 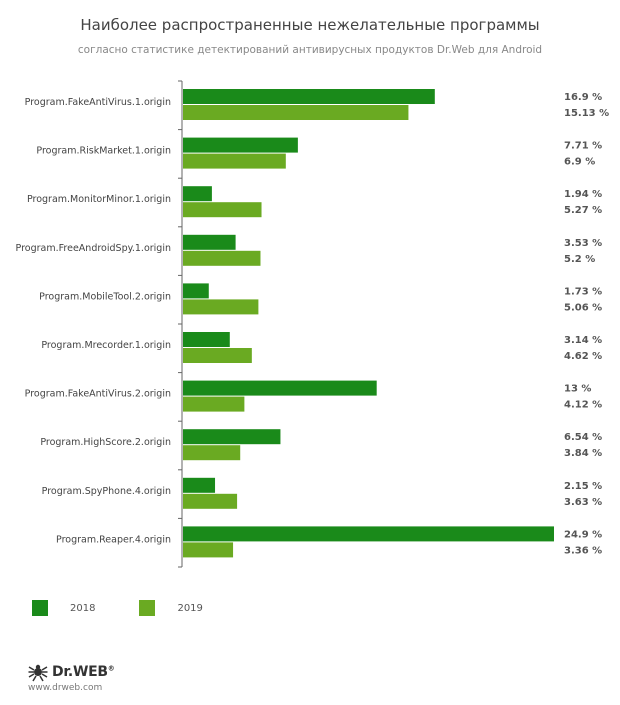 I want to click on value-label-2019: 3.36 %, so click(x=583, y=550).